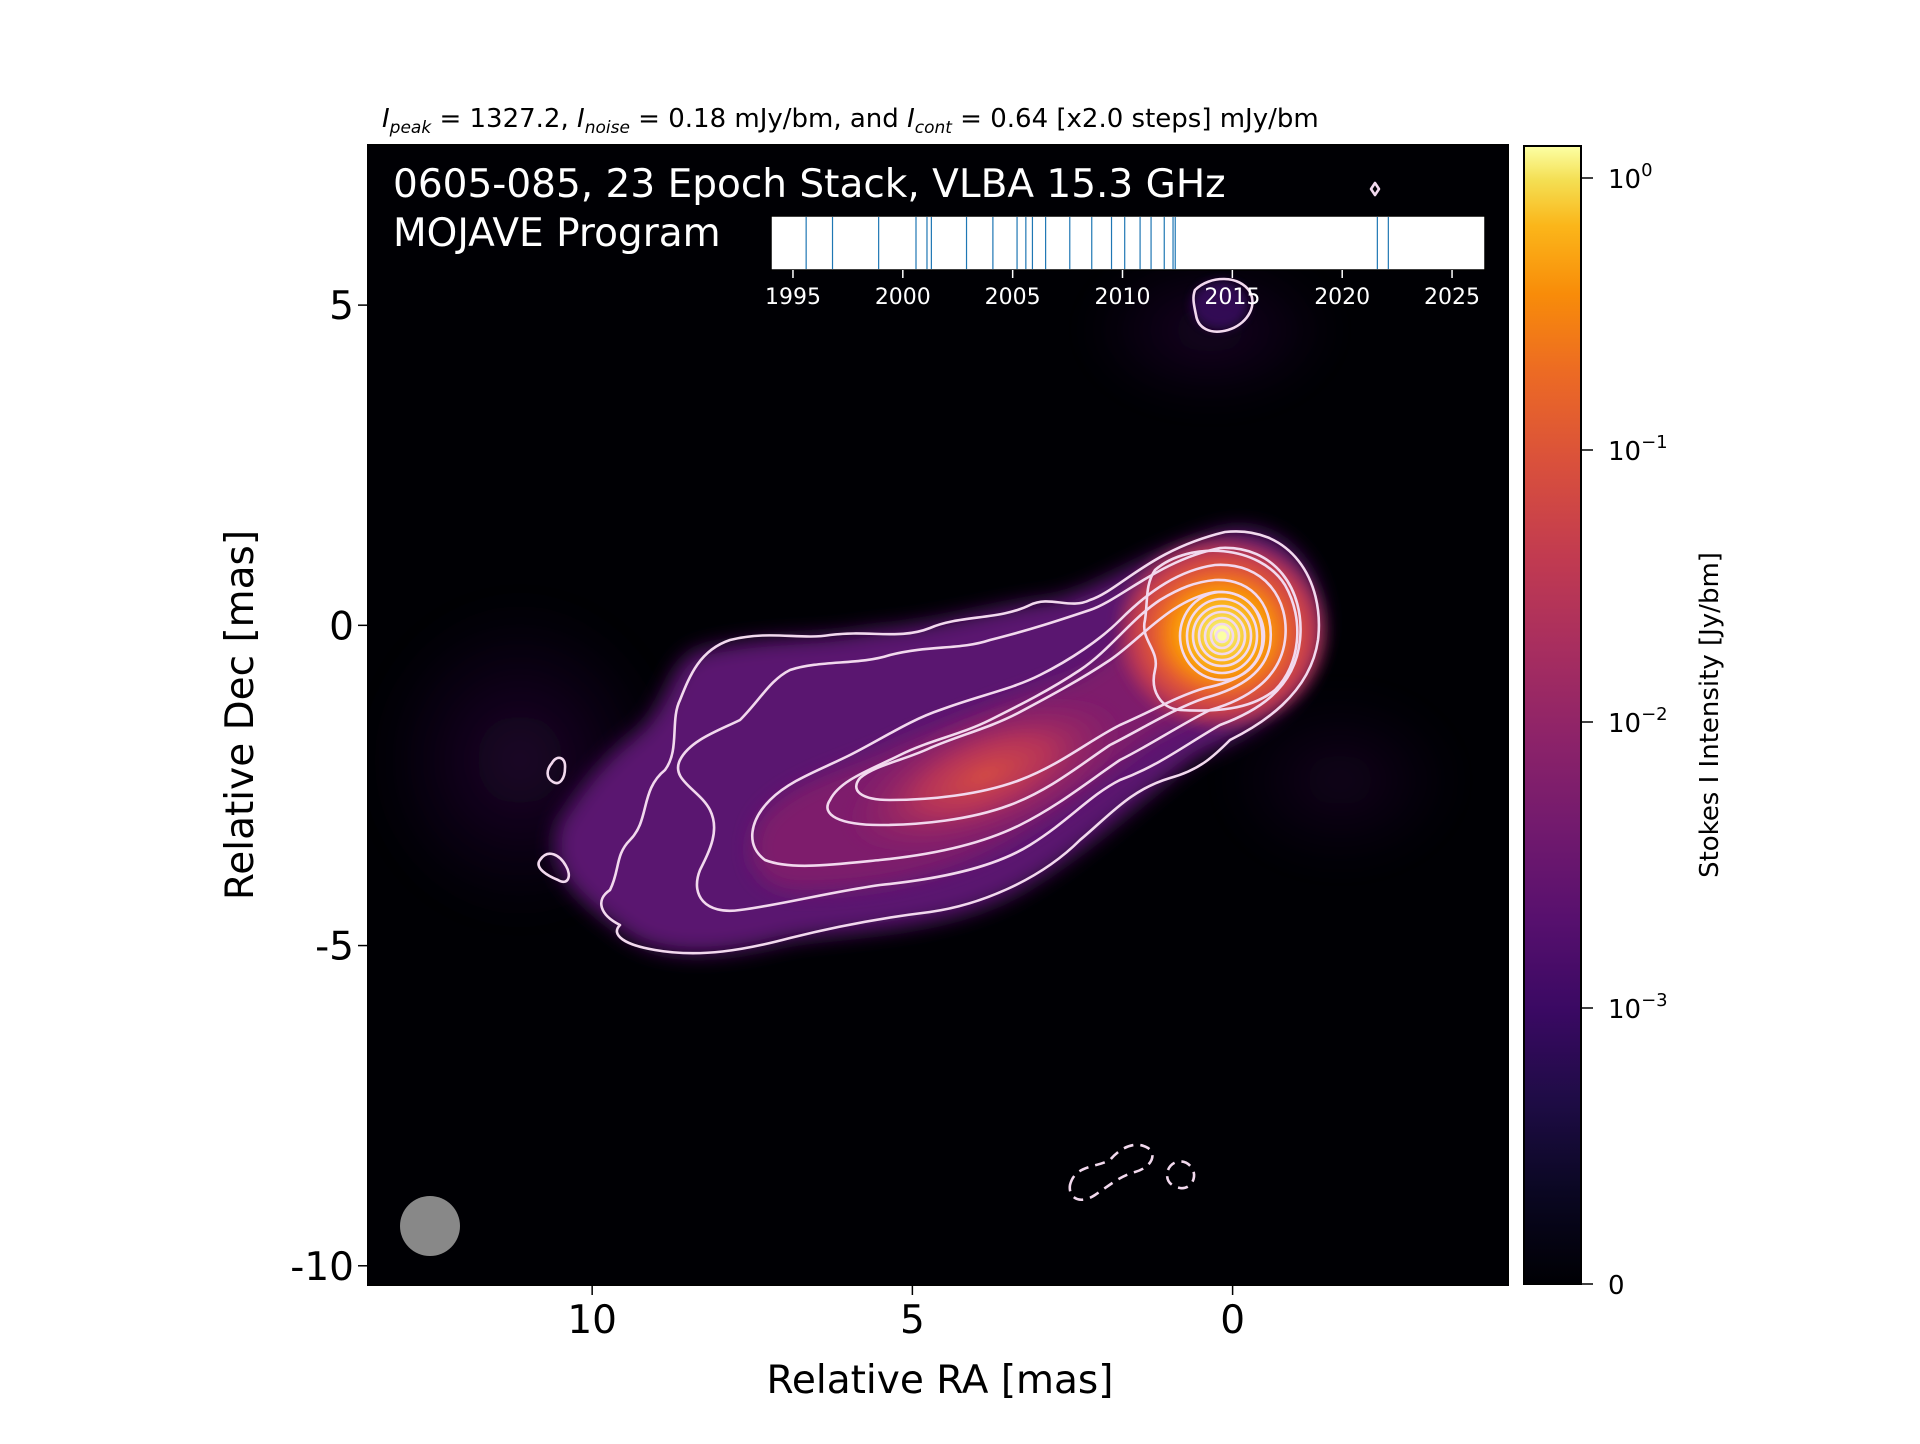  I want to click on header-peak-text: = 1327.2,, so click(504, 119).